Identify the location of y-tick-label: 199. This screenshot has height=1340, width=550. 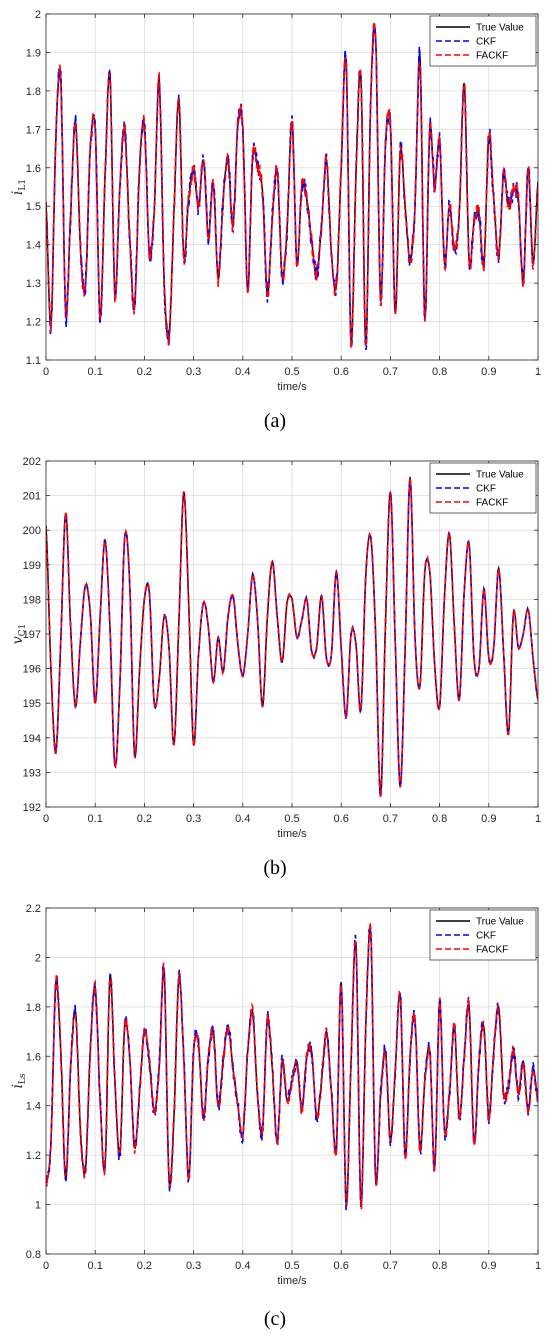
(32, 566).